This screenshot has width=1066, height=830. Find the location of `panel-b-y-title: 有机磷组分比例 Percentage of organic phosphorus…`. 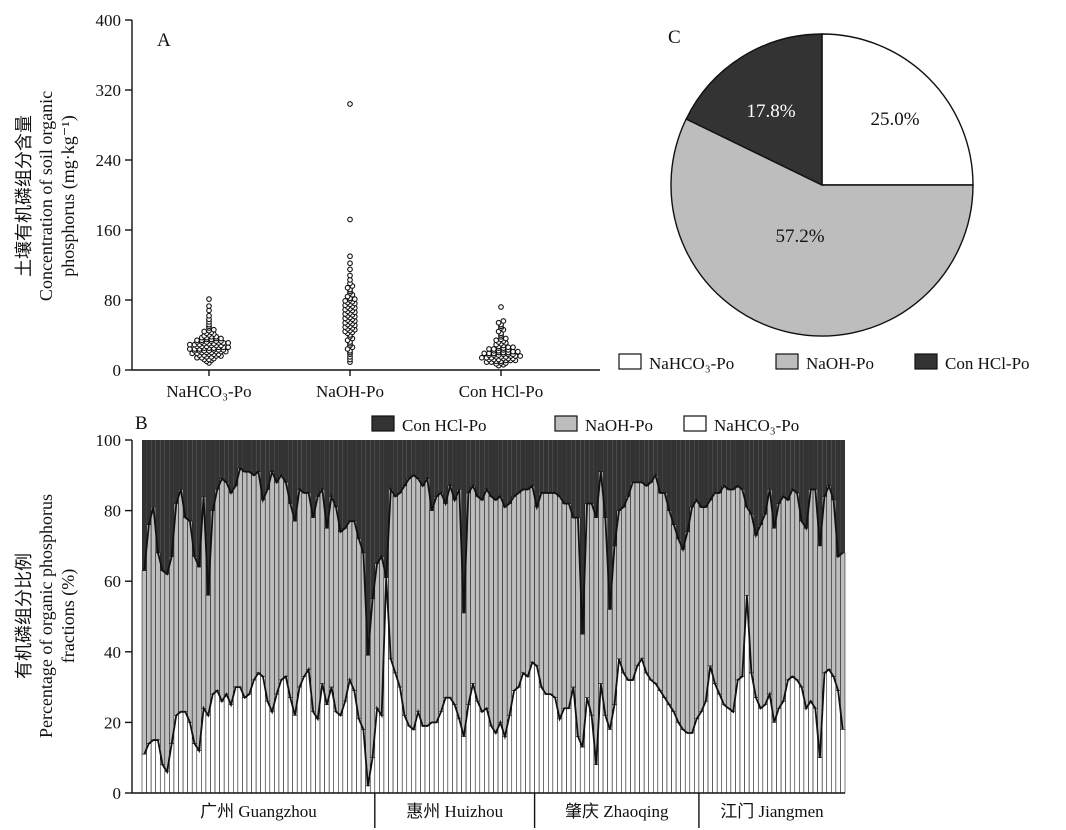

panel-b-y-title: 有机磷组分比例 Percentage of organic phosphorus… is located at coordinates (46, 616).